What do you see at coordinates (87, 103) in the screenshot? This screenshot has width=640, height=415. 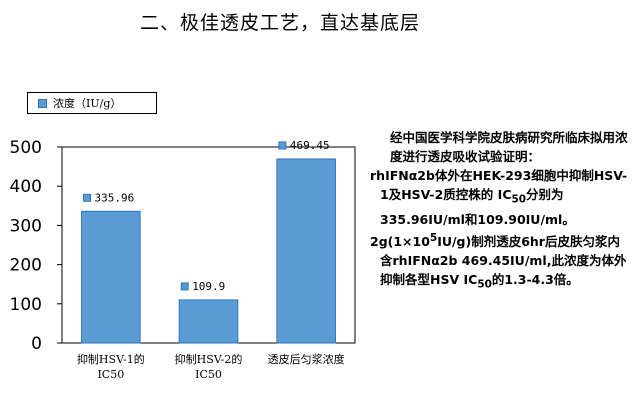 I see `legend-label: 浓度（IU/g）` at bounding box center [87, 103].